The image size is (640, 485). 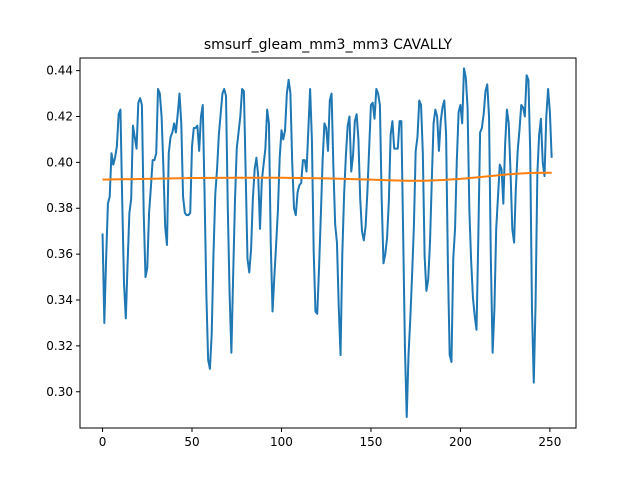 What do you see at coordinates (59, 116) in the screenshot?
I see `y-tick-label: 0.42` at bounding box center [59, 116].